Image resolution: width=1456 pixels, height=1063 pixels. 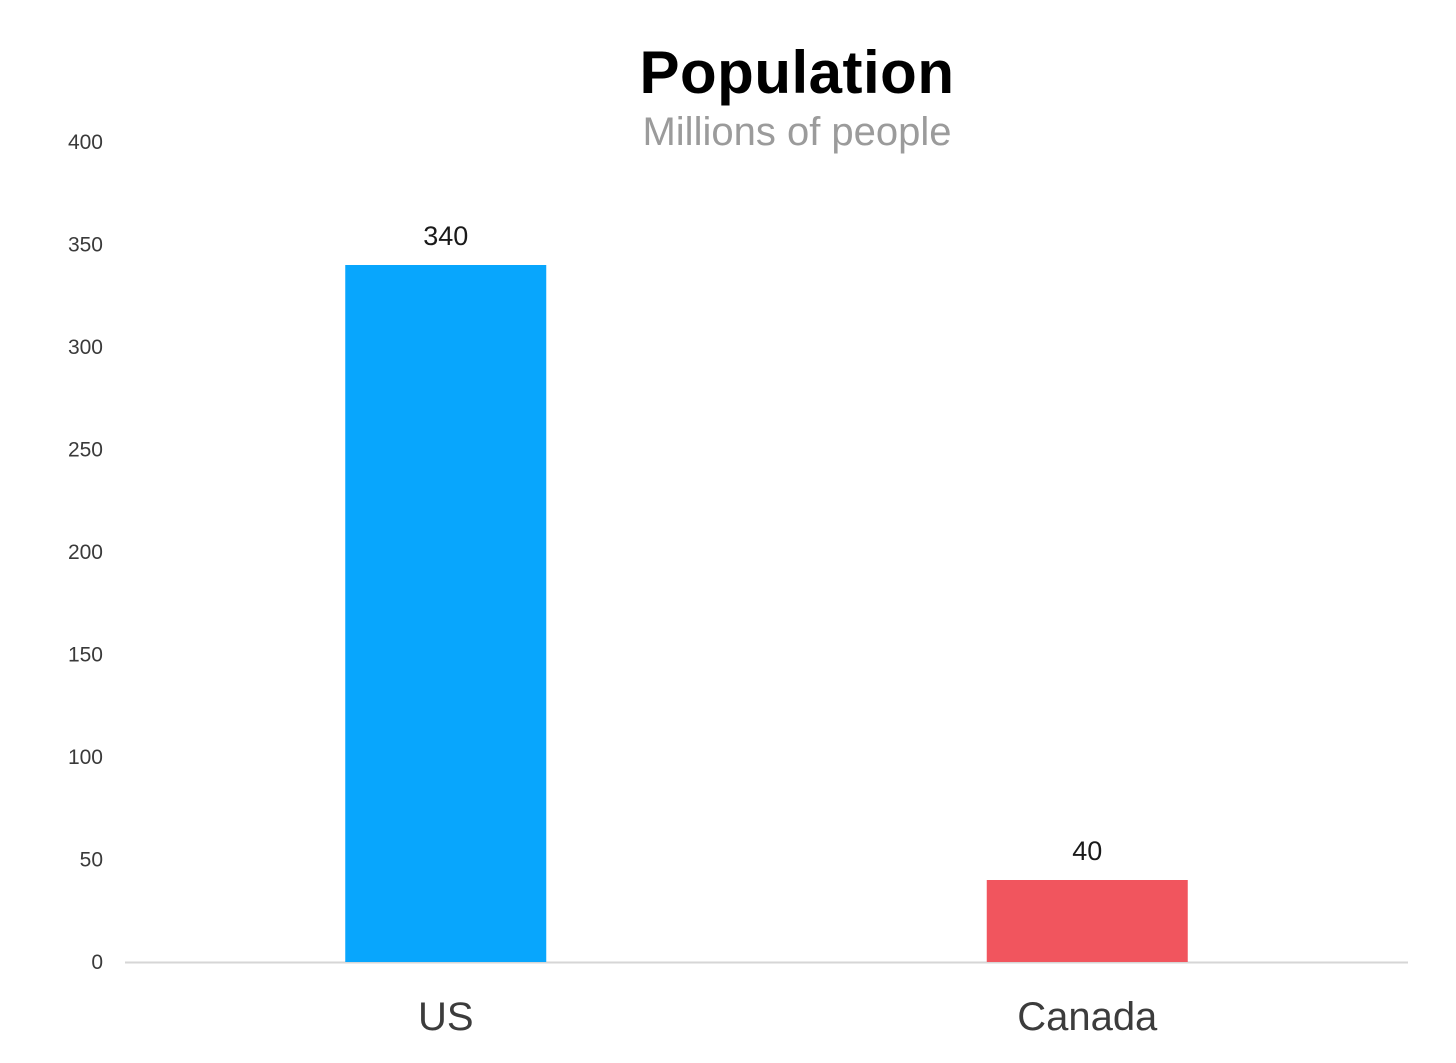 What do you see at coordinates (91, 860) in the screenshot?
I see `y-tick-label: 50` at bounding box center [91, 860].